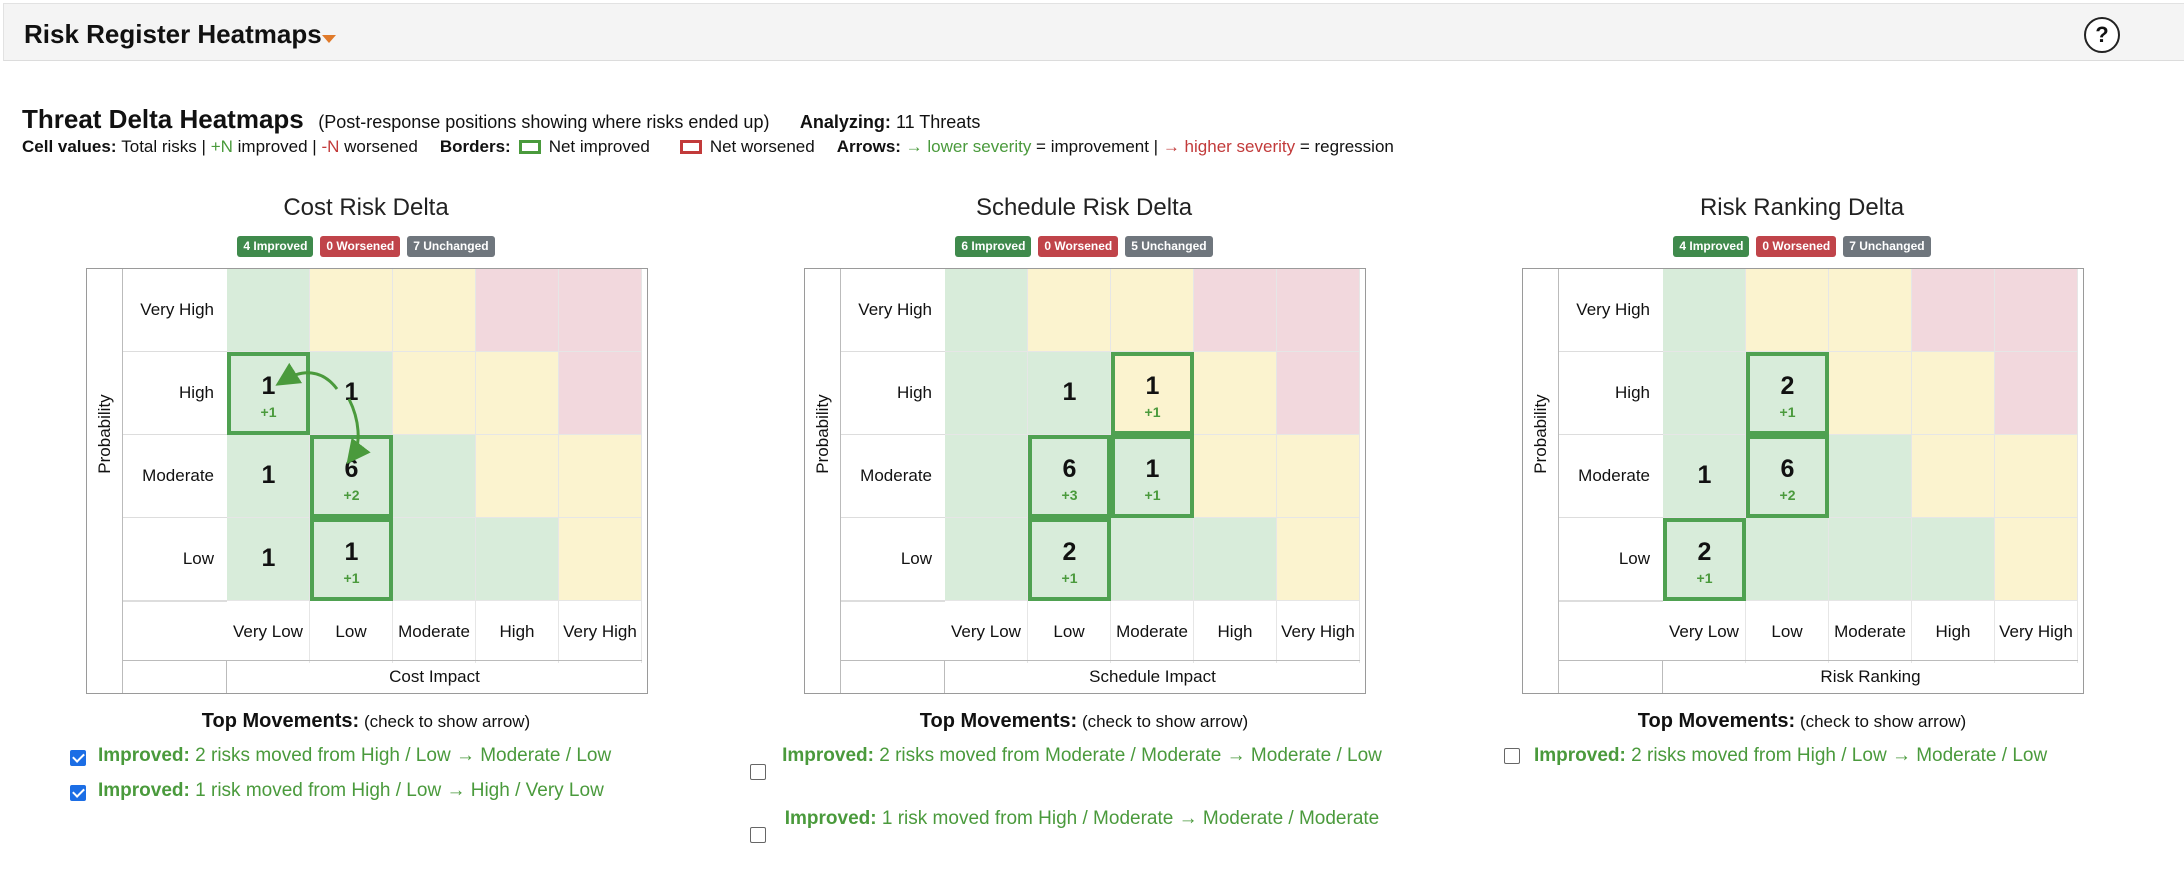 The image size is (2184, 879). What do you see at coordinates (1787, 495) in the screenshot?
I see `cell-delta: +2` at bounding box center [1787, 495].